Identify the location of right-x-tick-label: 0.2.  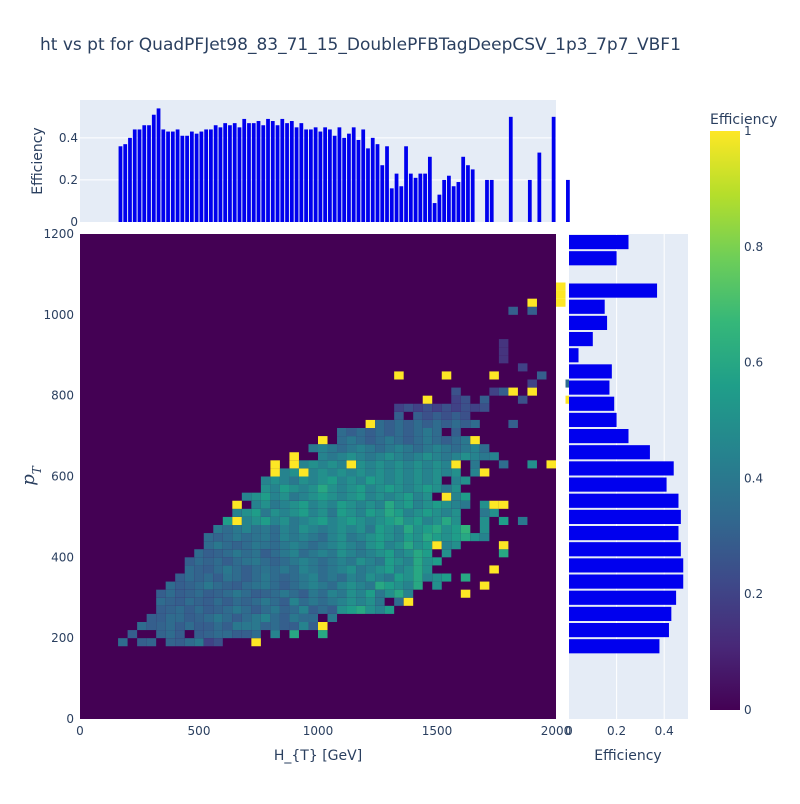
(616, 731).